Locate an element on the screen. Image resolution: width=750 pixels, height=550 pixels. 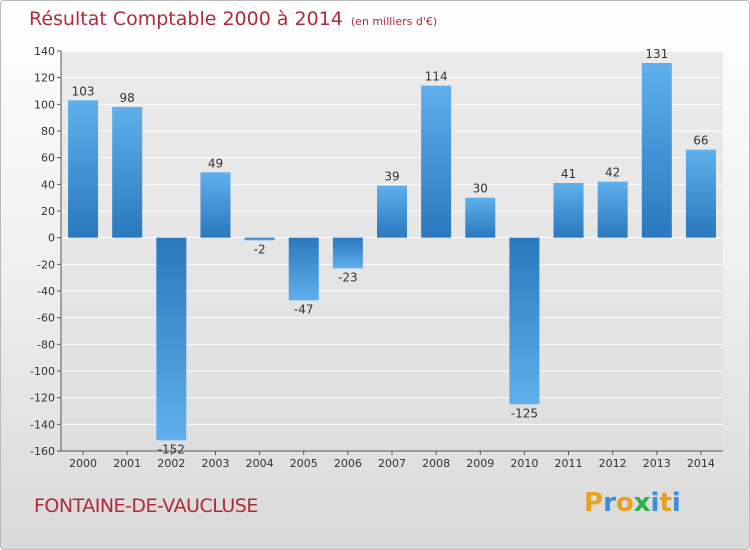
logo-letter: o is located at coordinates (624, 503).